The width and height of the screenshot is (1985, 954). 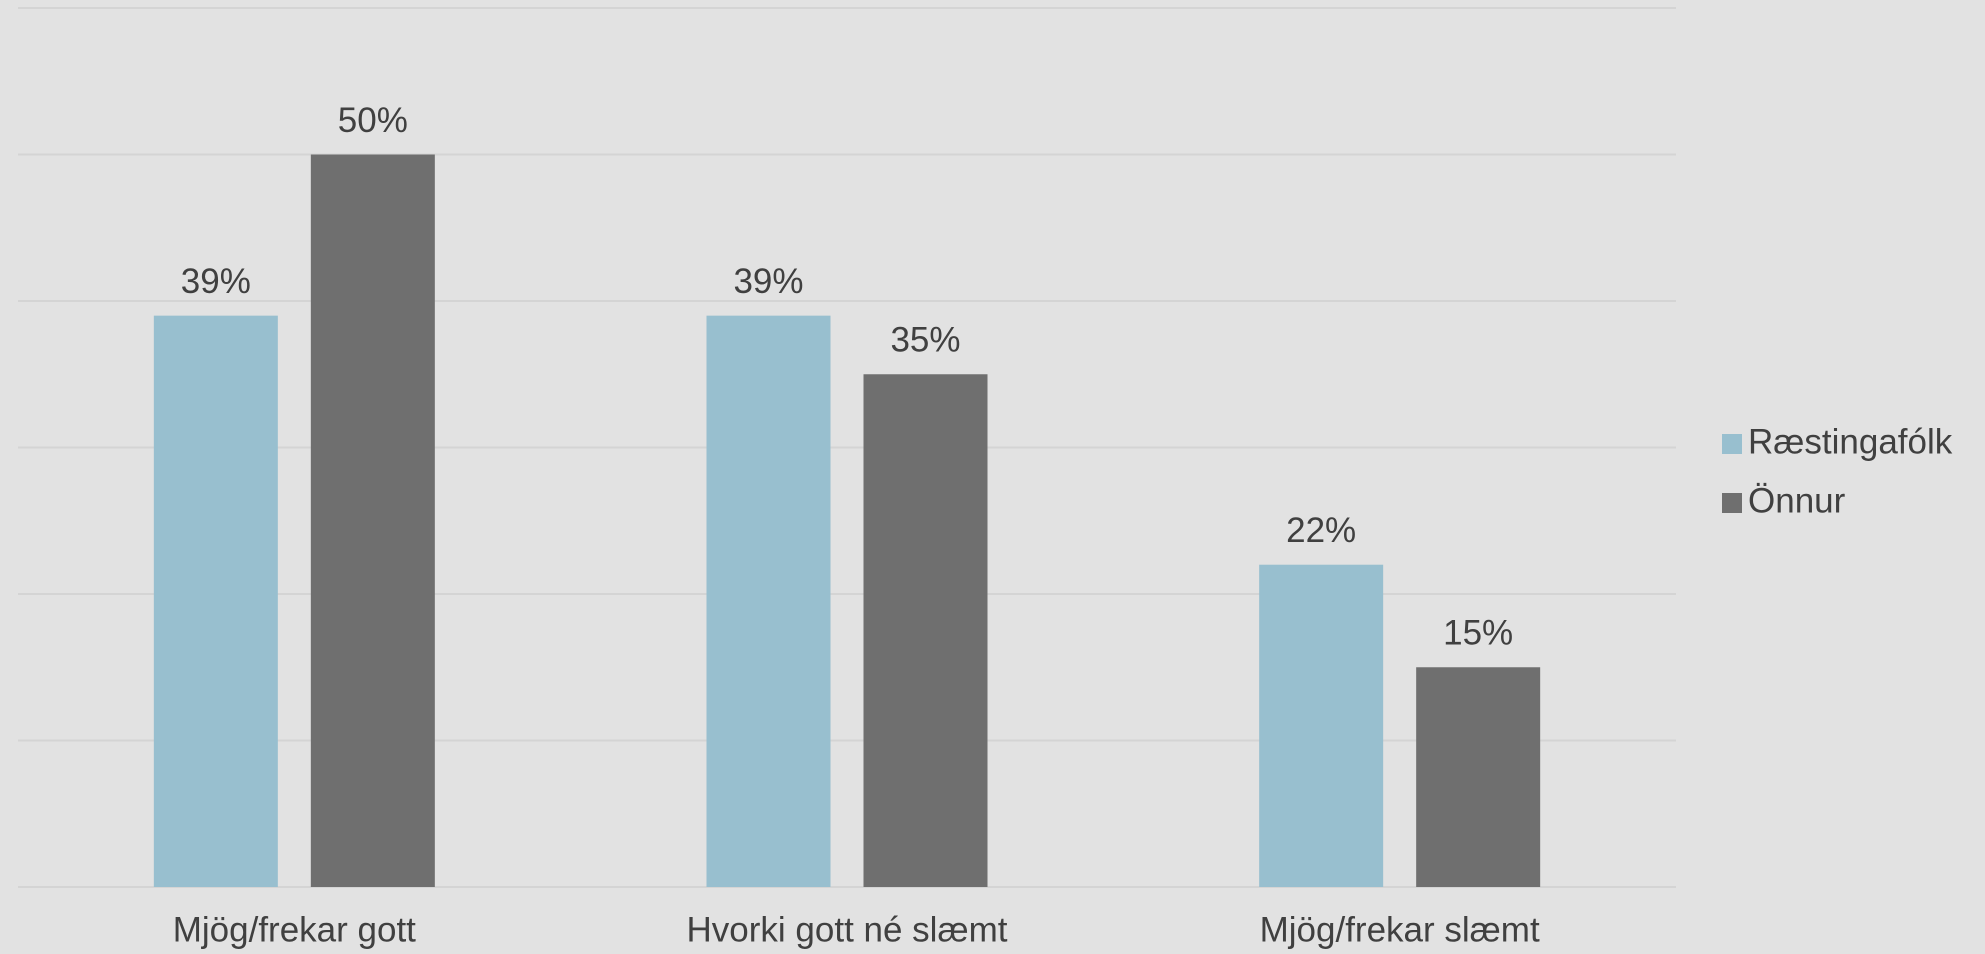 I want to click on legend-label: Ræstingafólk, so click(x=1850, y=441).